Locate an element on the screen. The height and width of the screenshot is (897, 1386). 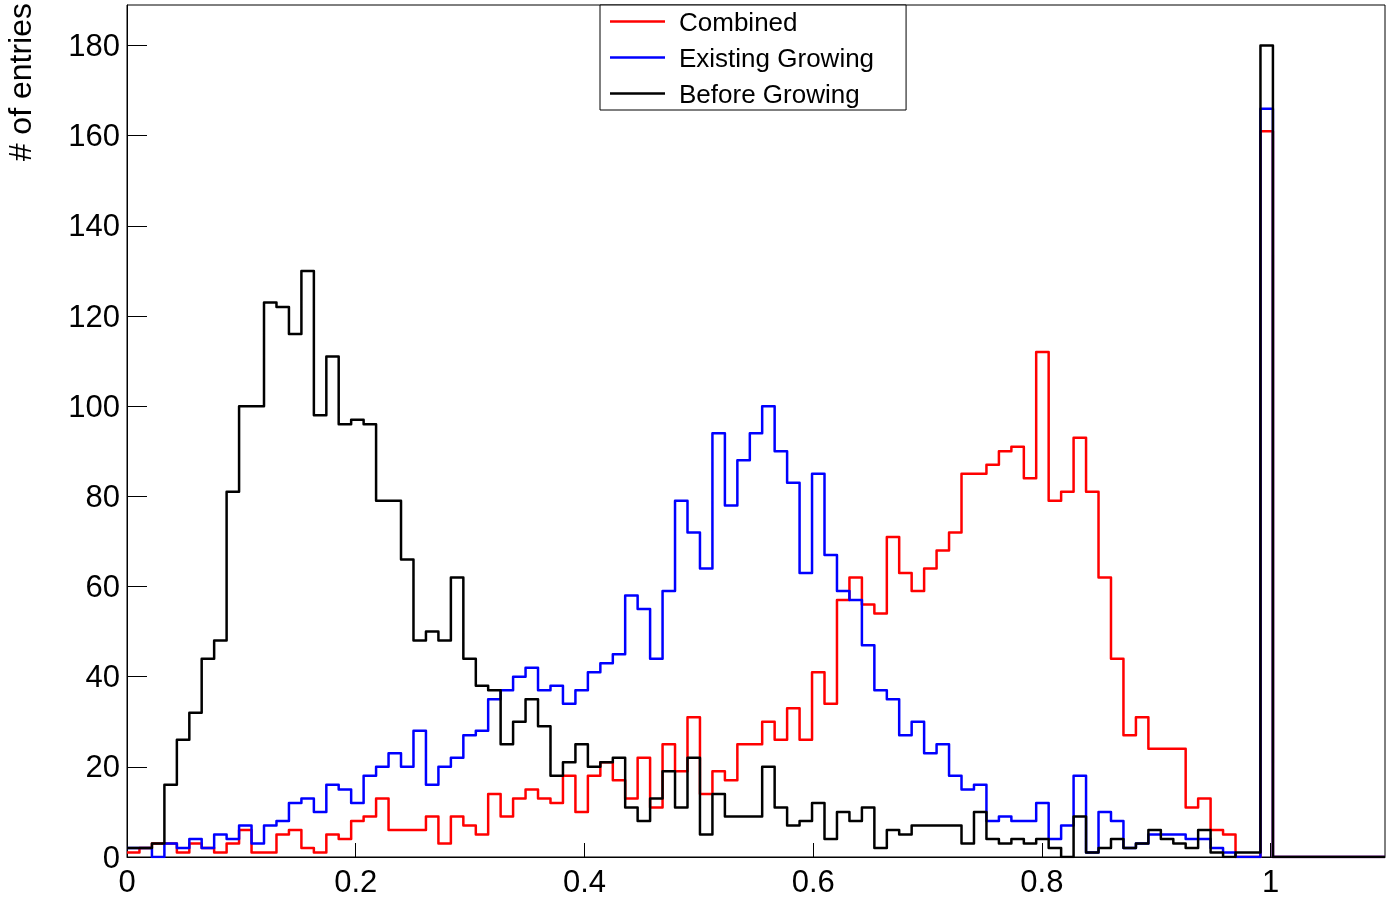
y-tick-label: 180 is located at coordinates (94, 46).